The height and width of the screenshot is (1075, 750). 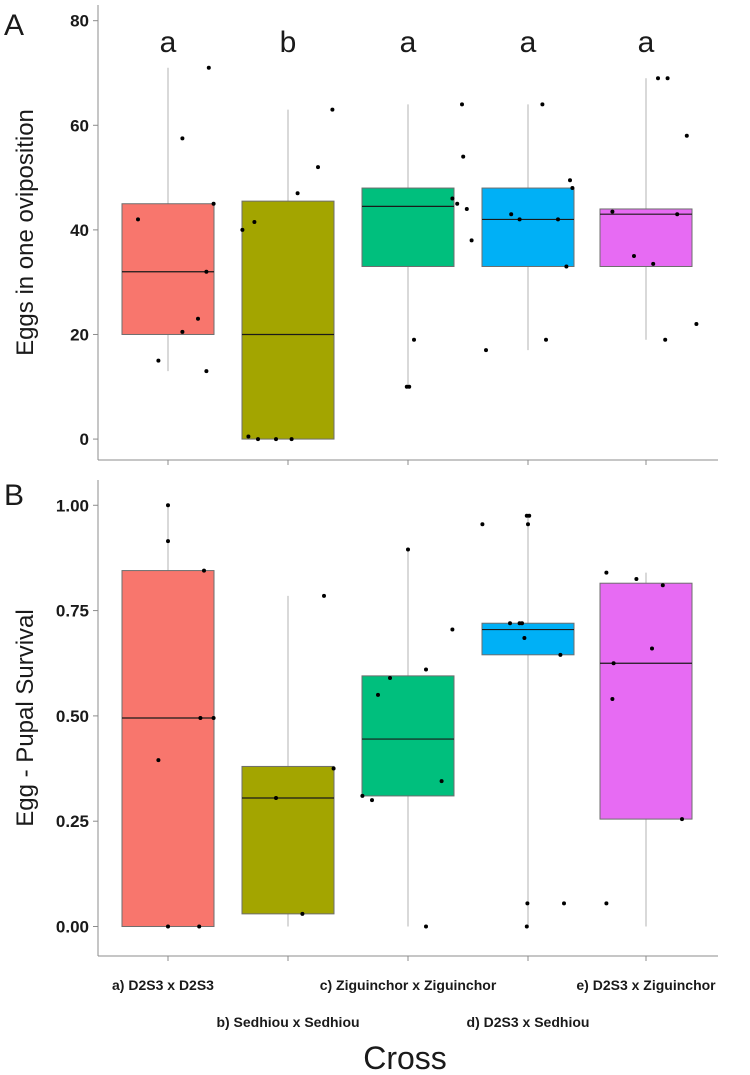 What do you see at coordinates (288, 42) in the screenshot?
I see `significance-letter: b` at bounding box center [288, 42].